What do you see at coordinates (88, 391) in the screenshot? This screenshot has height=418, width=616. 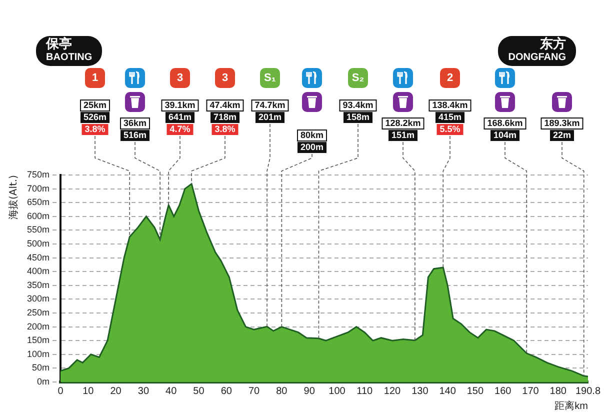 I see `x-tick-label: 10` at bounding box center [88, 391].